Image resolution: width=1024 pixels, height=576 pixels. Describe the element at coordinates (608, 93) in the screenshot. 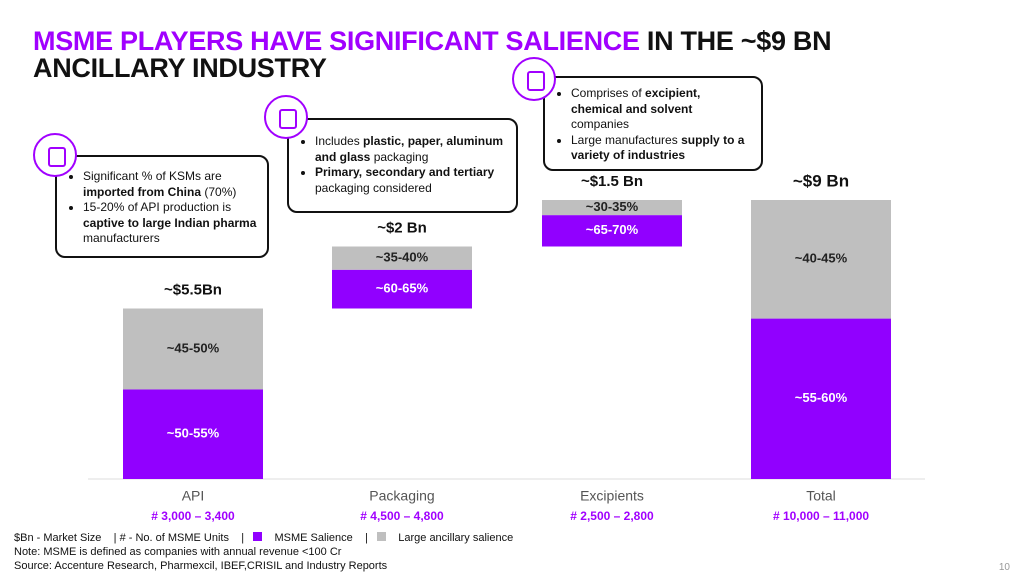

I see `callout-text: Comprises of` at that location.